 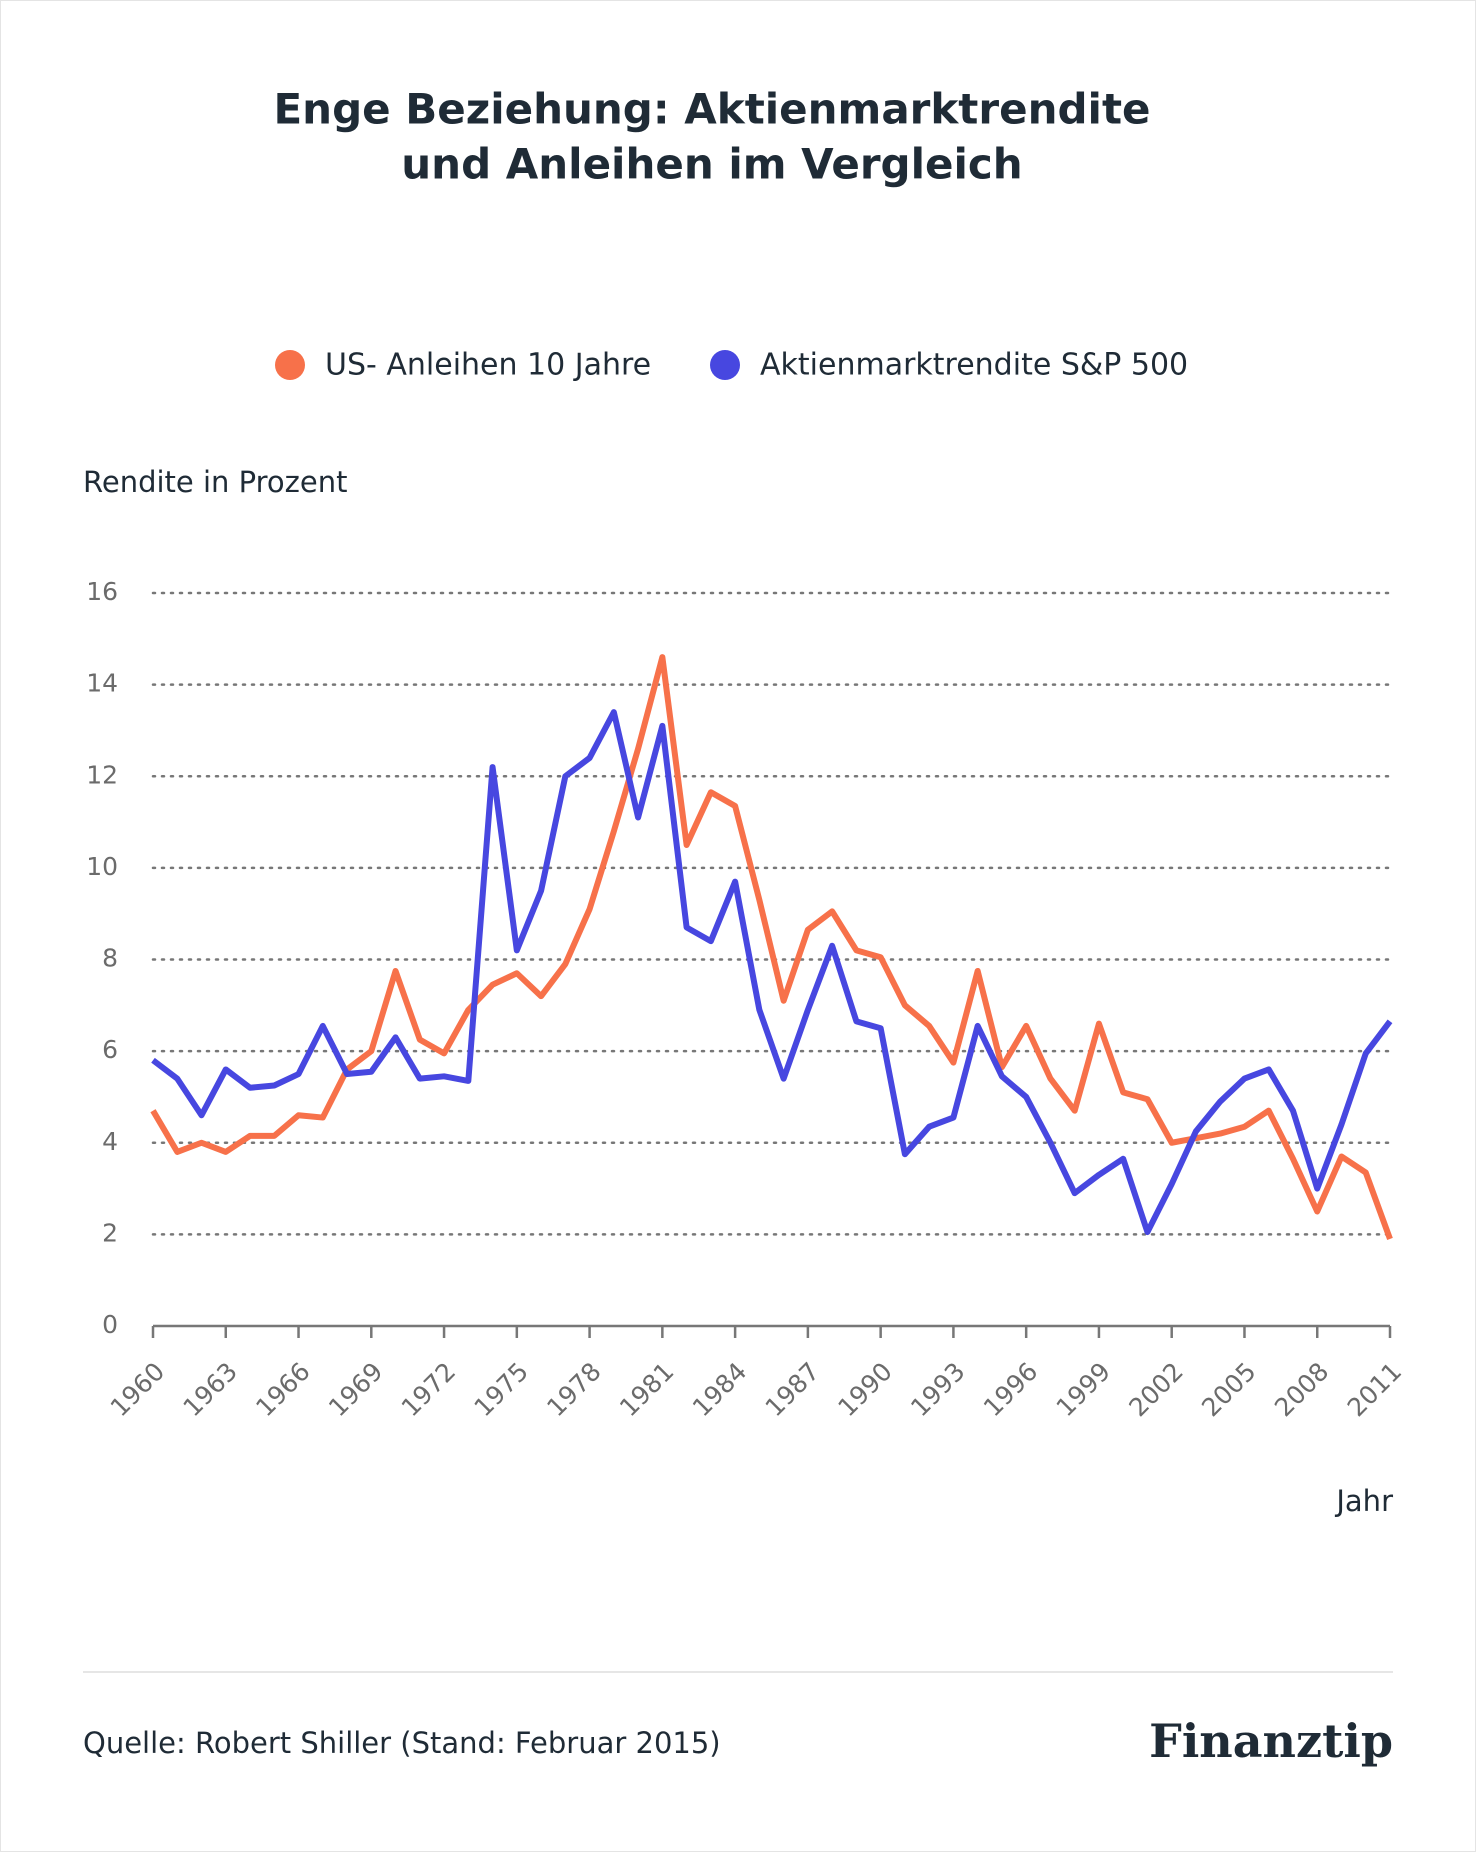 I want to click on legend-label: US- Anleihen 10 Jahre, so click(x=488, y=365).